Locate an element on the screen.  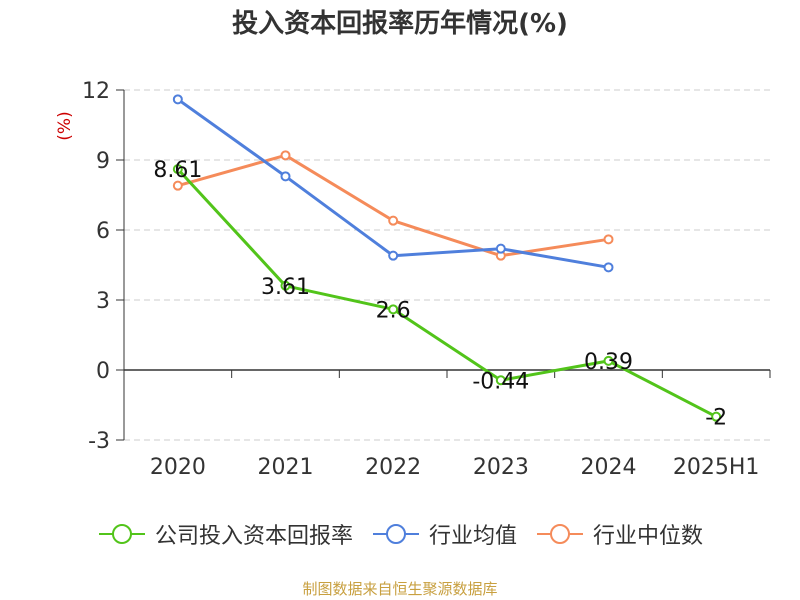
x-tick-label: 2023 is located at coordinates (501, 467).